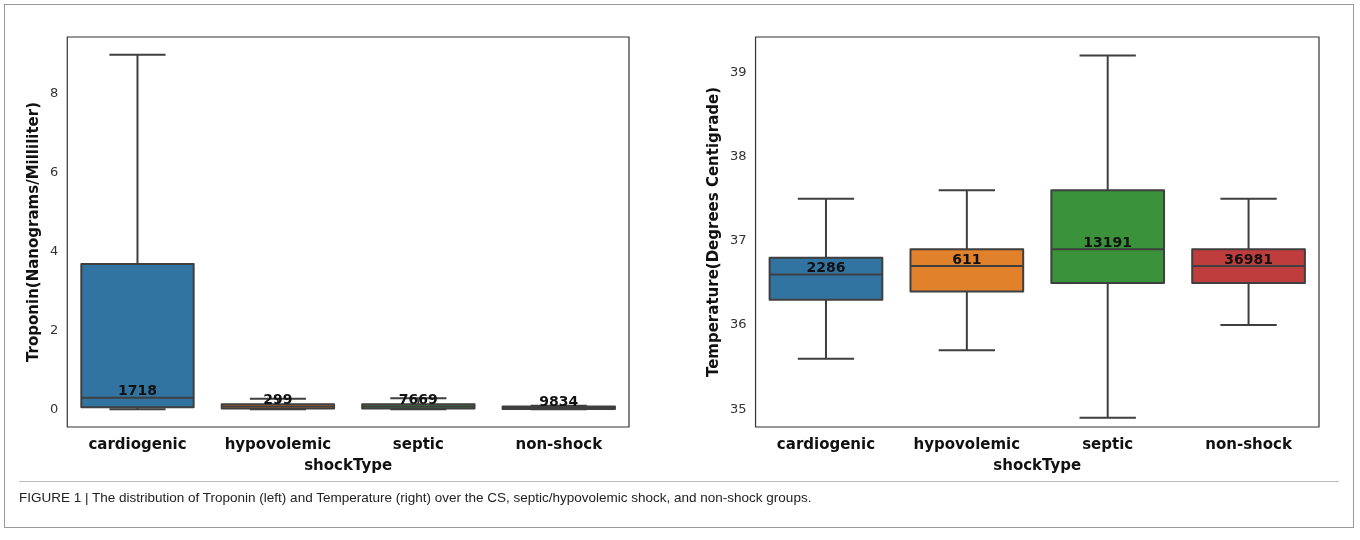  I want to click on y-tick-label: 0, so click(54, 408).